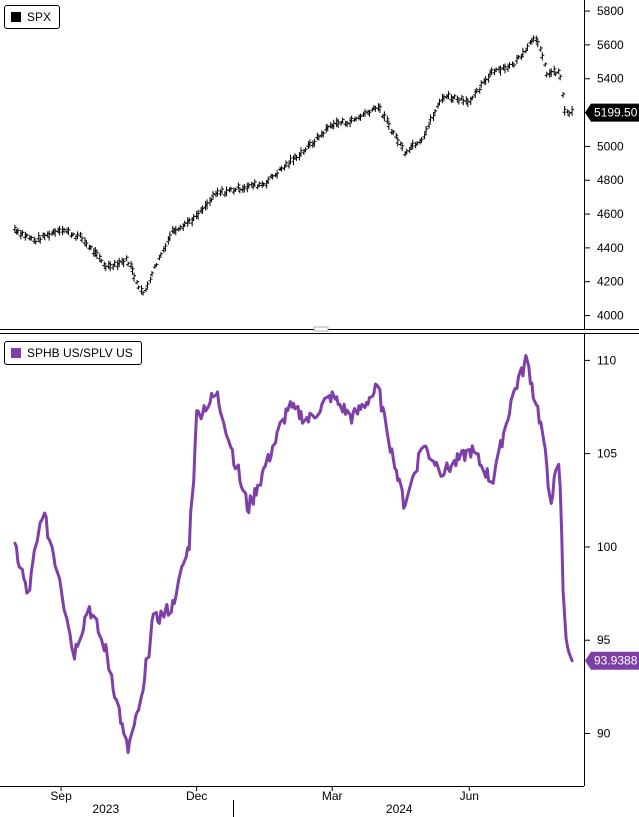 The image size is (639, 817). What do you see at coordinates (610, 146) in the screenshot?
I see `spx-y-tick-label: 5000` at bounding box center [610, 146].